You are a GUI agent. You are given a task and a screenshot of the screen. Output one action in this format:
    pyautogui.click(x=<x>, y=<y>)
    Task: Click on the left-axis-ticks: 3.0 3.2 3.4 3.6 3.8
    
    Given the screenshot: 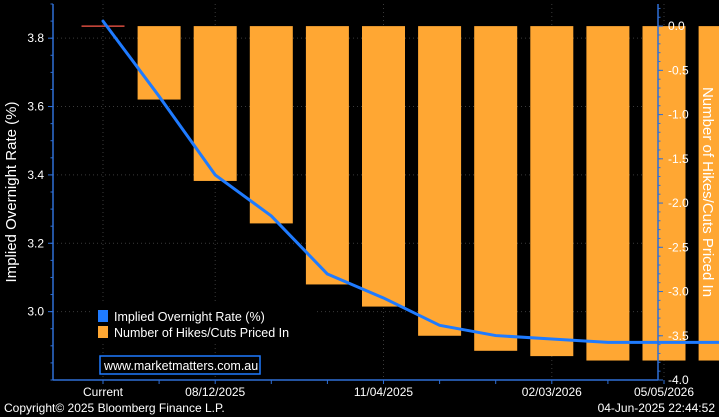 What is the action you would take?
    pyautogui.click(x=40, y=192)
    